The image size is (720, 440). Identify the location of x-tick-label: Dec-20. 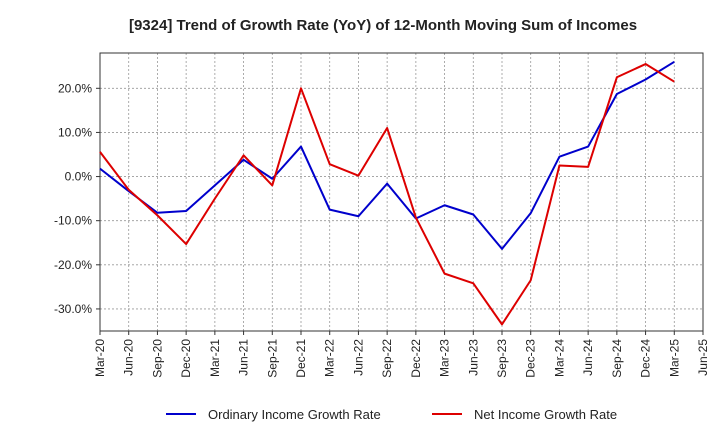
(186, 358).